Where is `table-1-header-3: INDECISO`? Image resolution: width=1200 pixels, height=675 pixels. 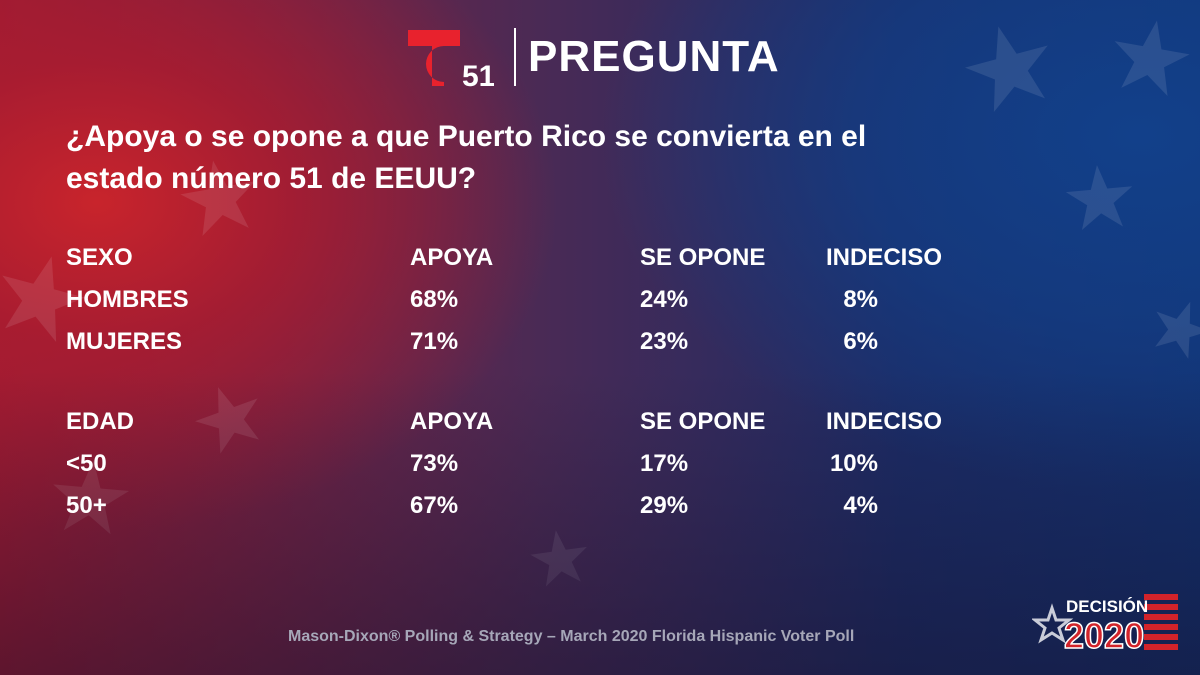 table-1-header-3: INDECISO is located at coordinates (884, 257).